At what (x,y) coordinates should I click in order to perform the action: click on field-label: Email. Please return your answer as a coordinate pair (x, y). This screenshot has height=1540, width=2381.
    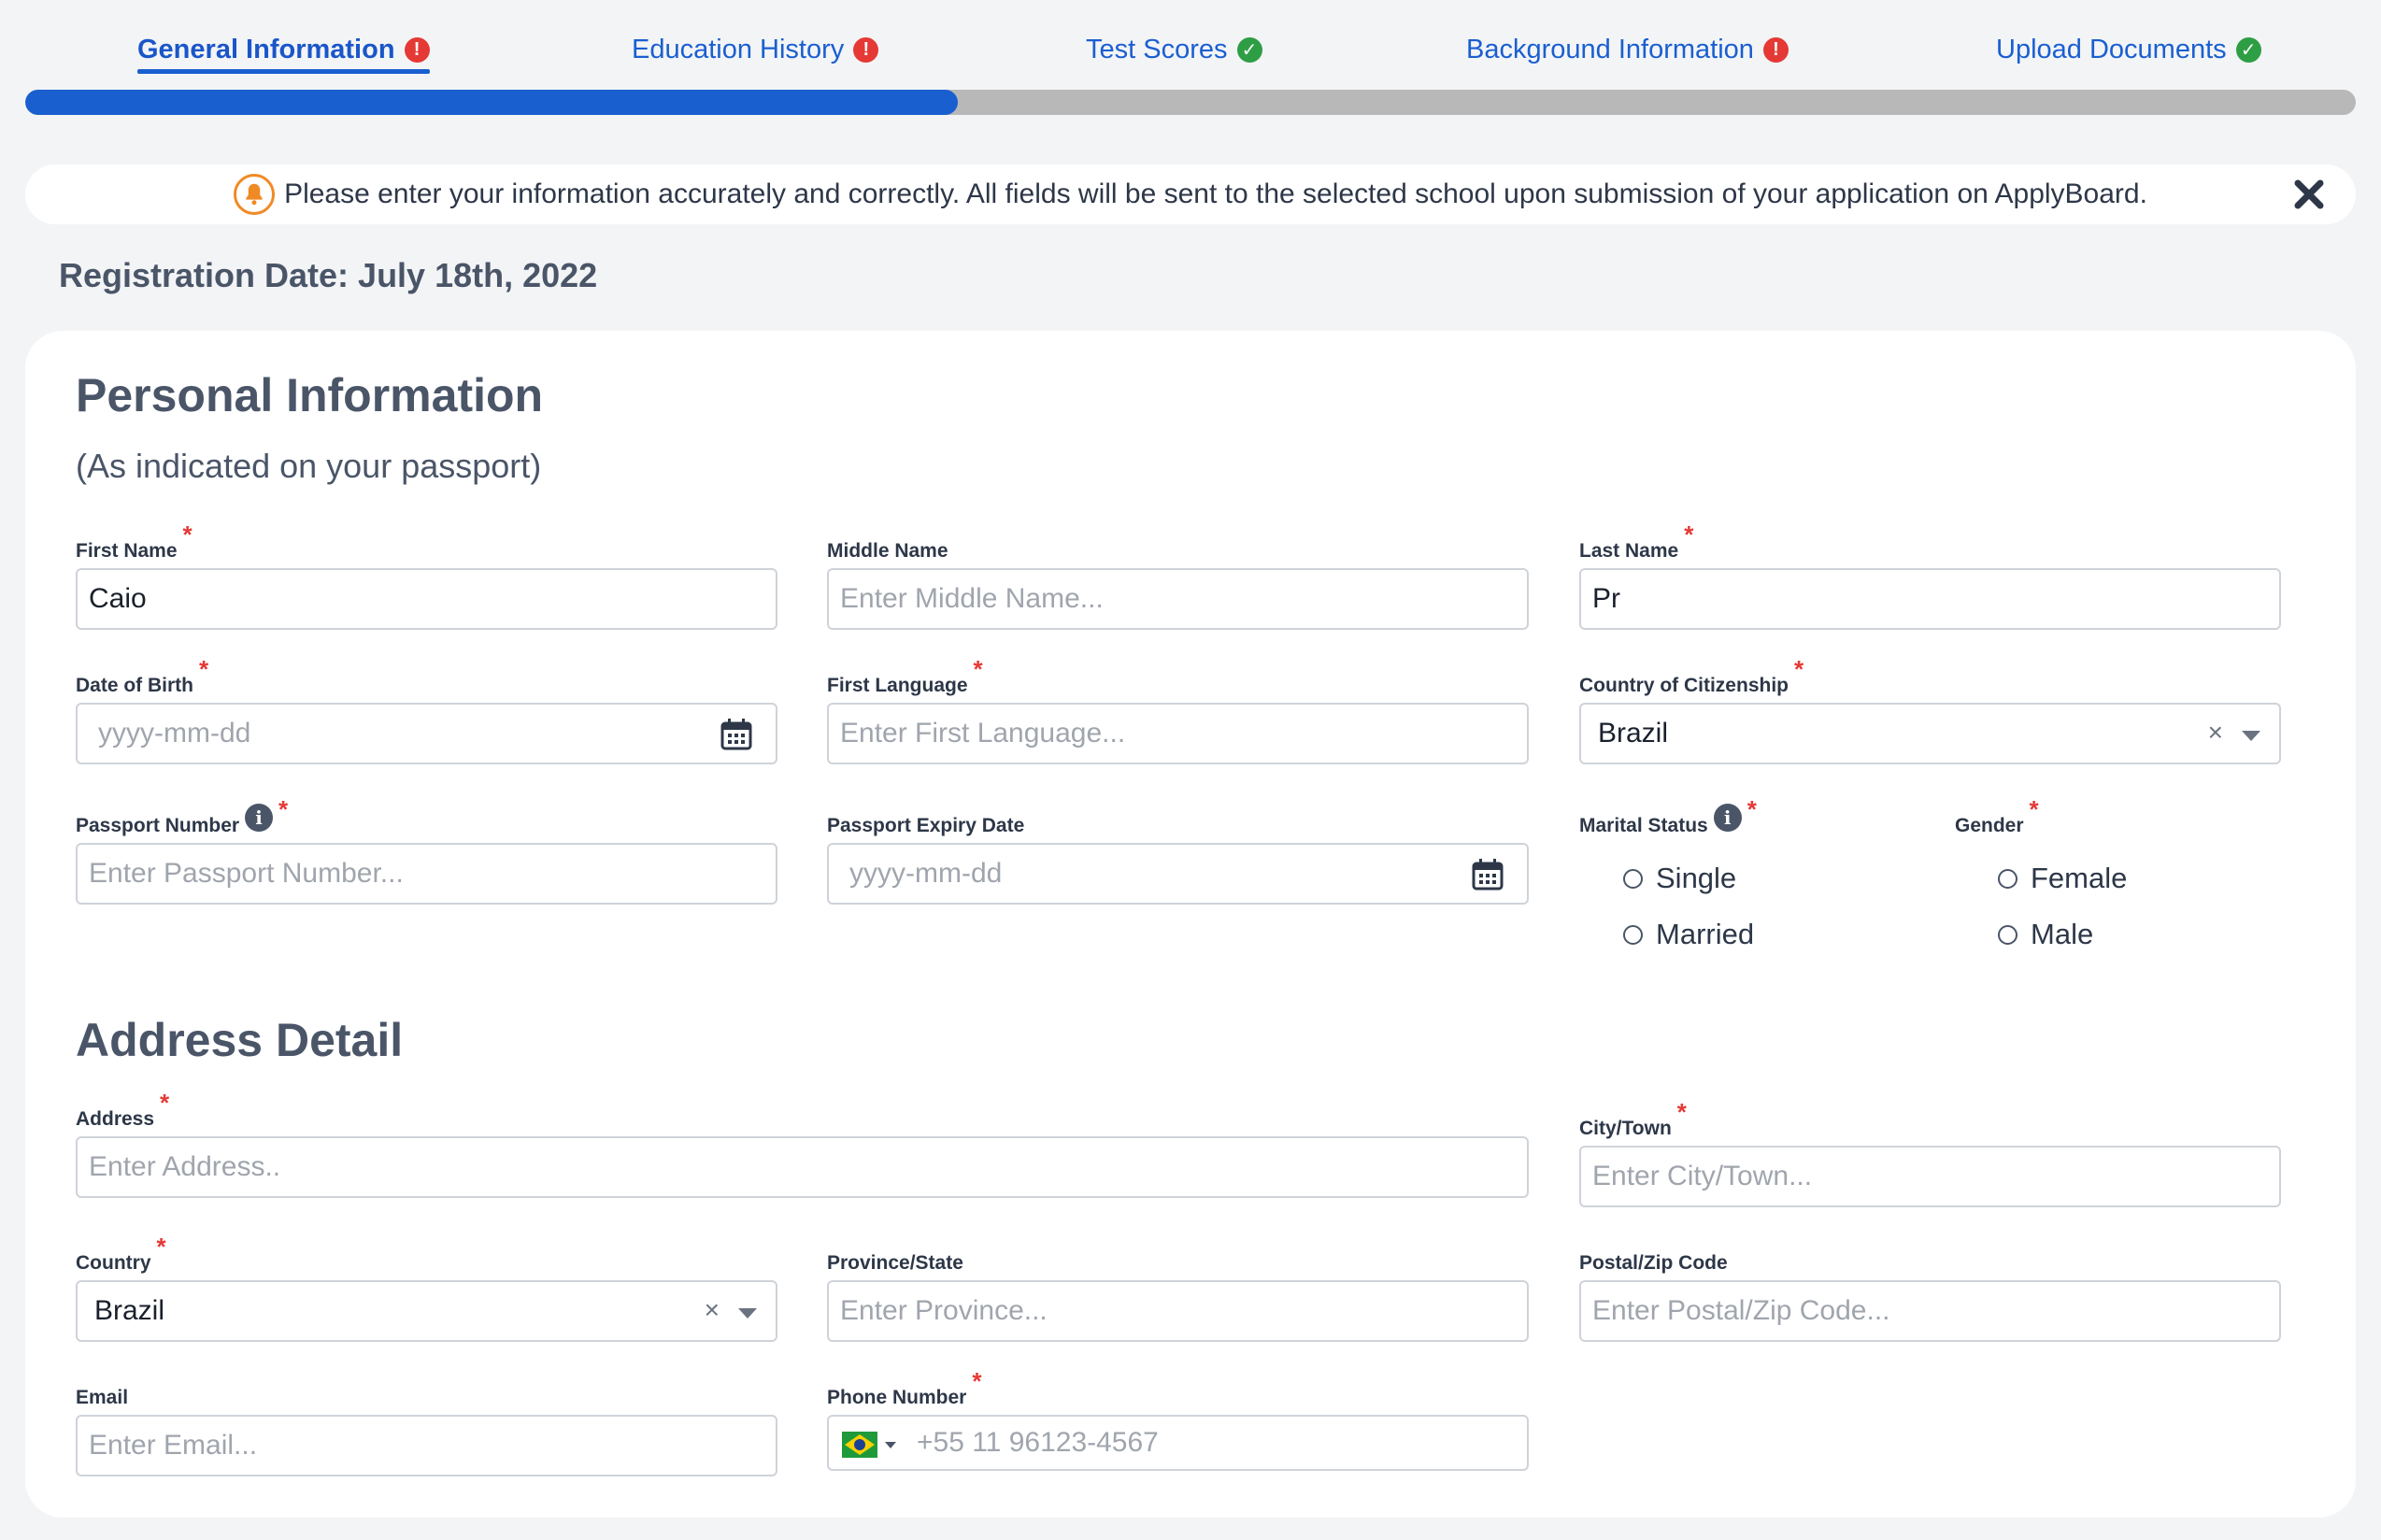
    Looking at the image, I should click on (103, 1397).